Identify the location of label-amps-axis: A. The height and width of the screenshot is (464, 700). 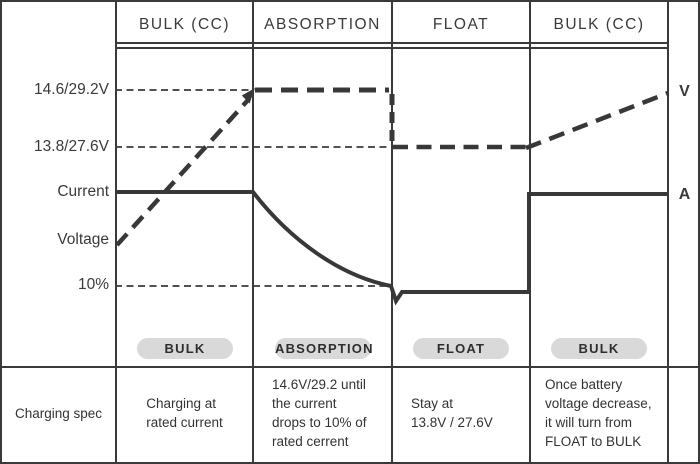
(684, 194).